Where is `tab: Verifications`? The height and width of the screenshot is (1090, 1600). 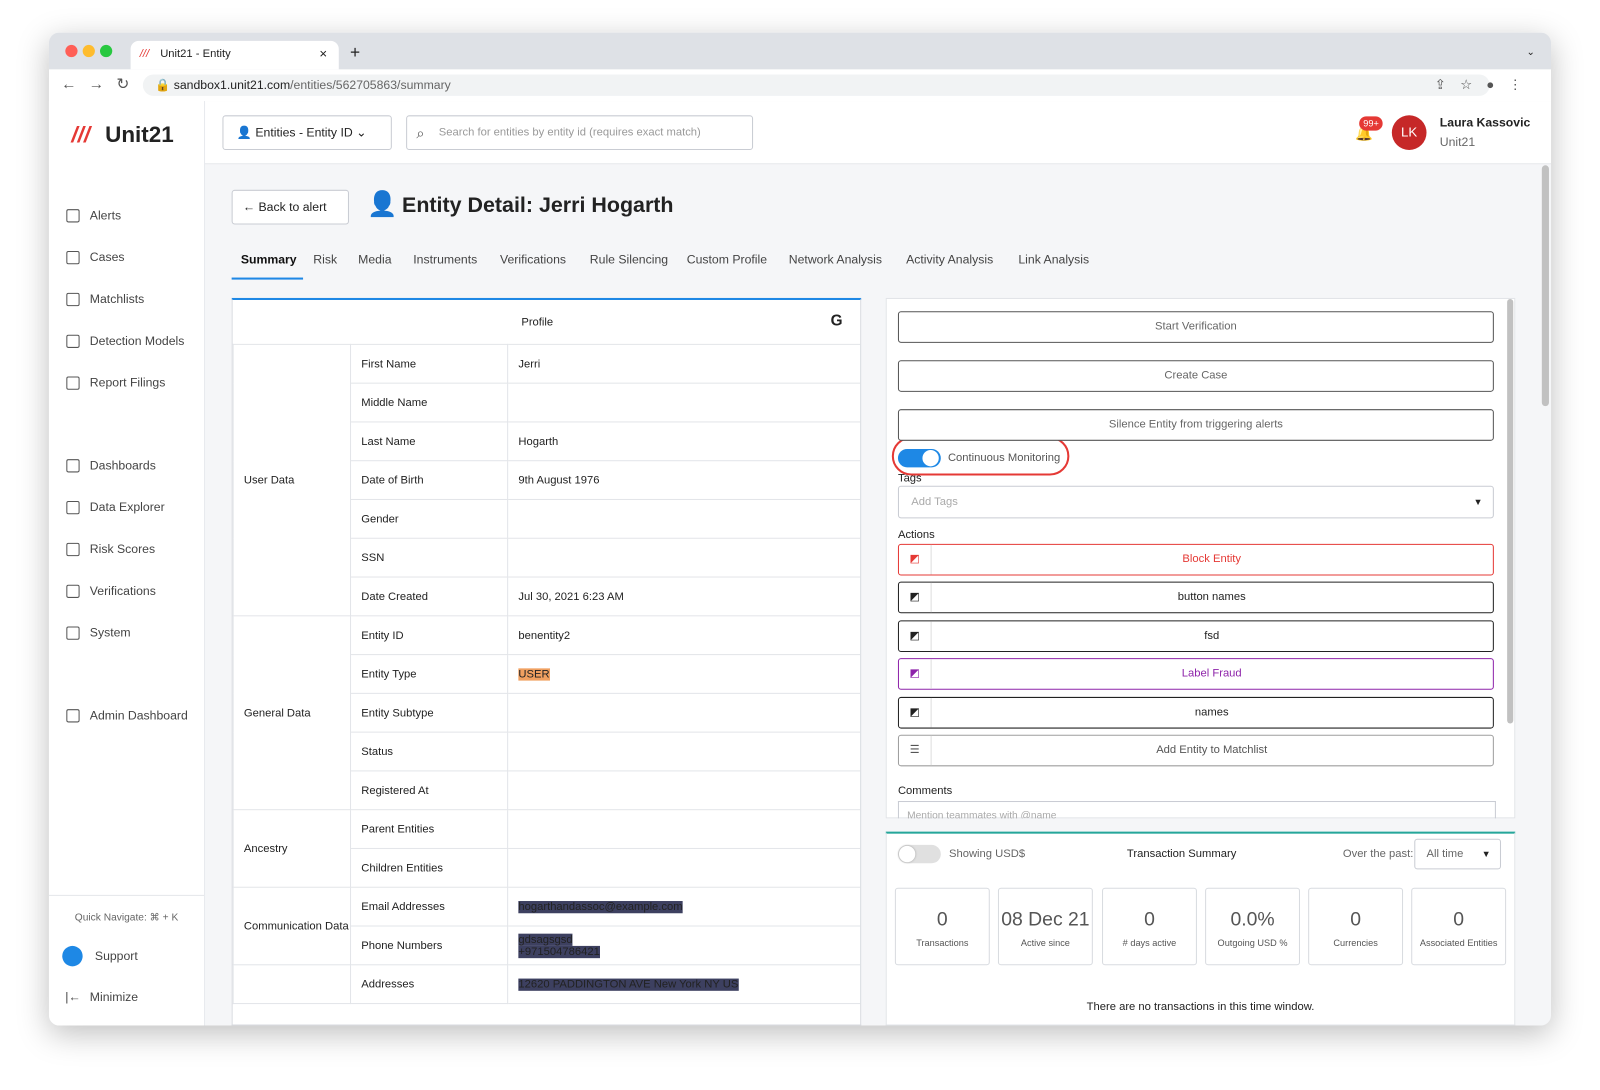 tab: Verifications is located at coordinates (533, 259).